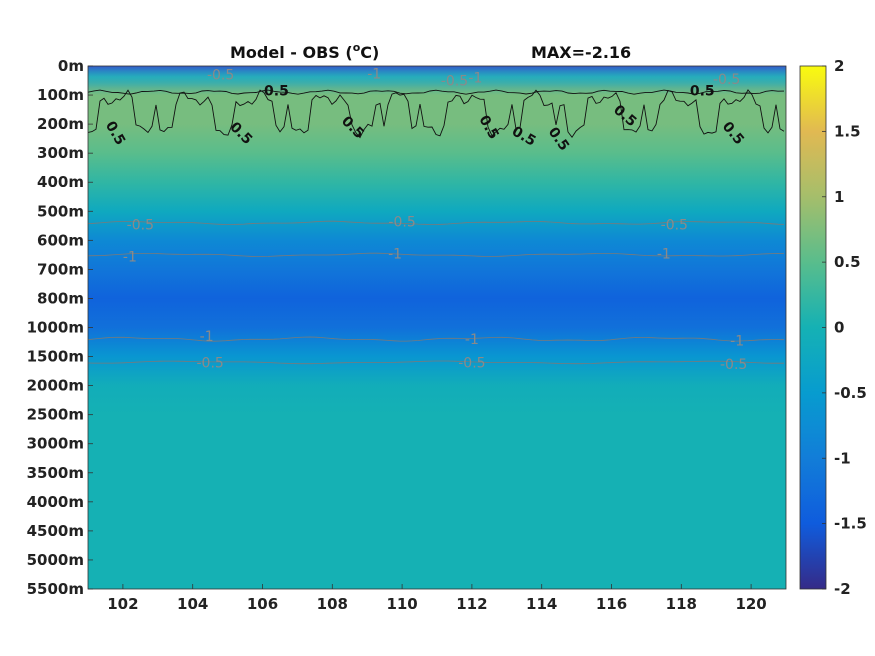 The width and height of the screenshot is (875, 656). What do you see at coordinates (611, 604) in the screenshot?
I see `x-tick-label: 116` at bounding box center [611, 604].